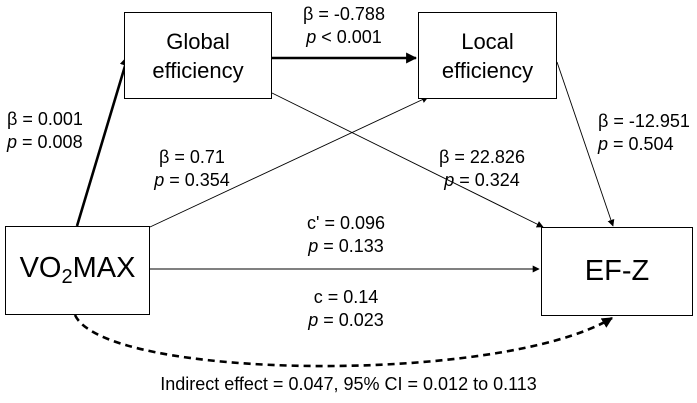 This screenshot has height=403, width=697. What do you see at coordinates (289, 162) in the screenshot?
I see `arrow-vo2-to-local` at bounding box center [289, 162].